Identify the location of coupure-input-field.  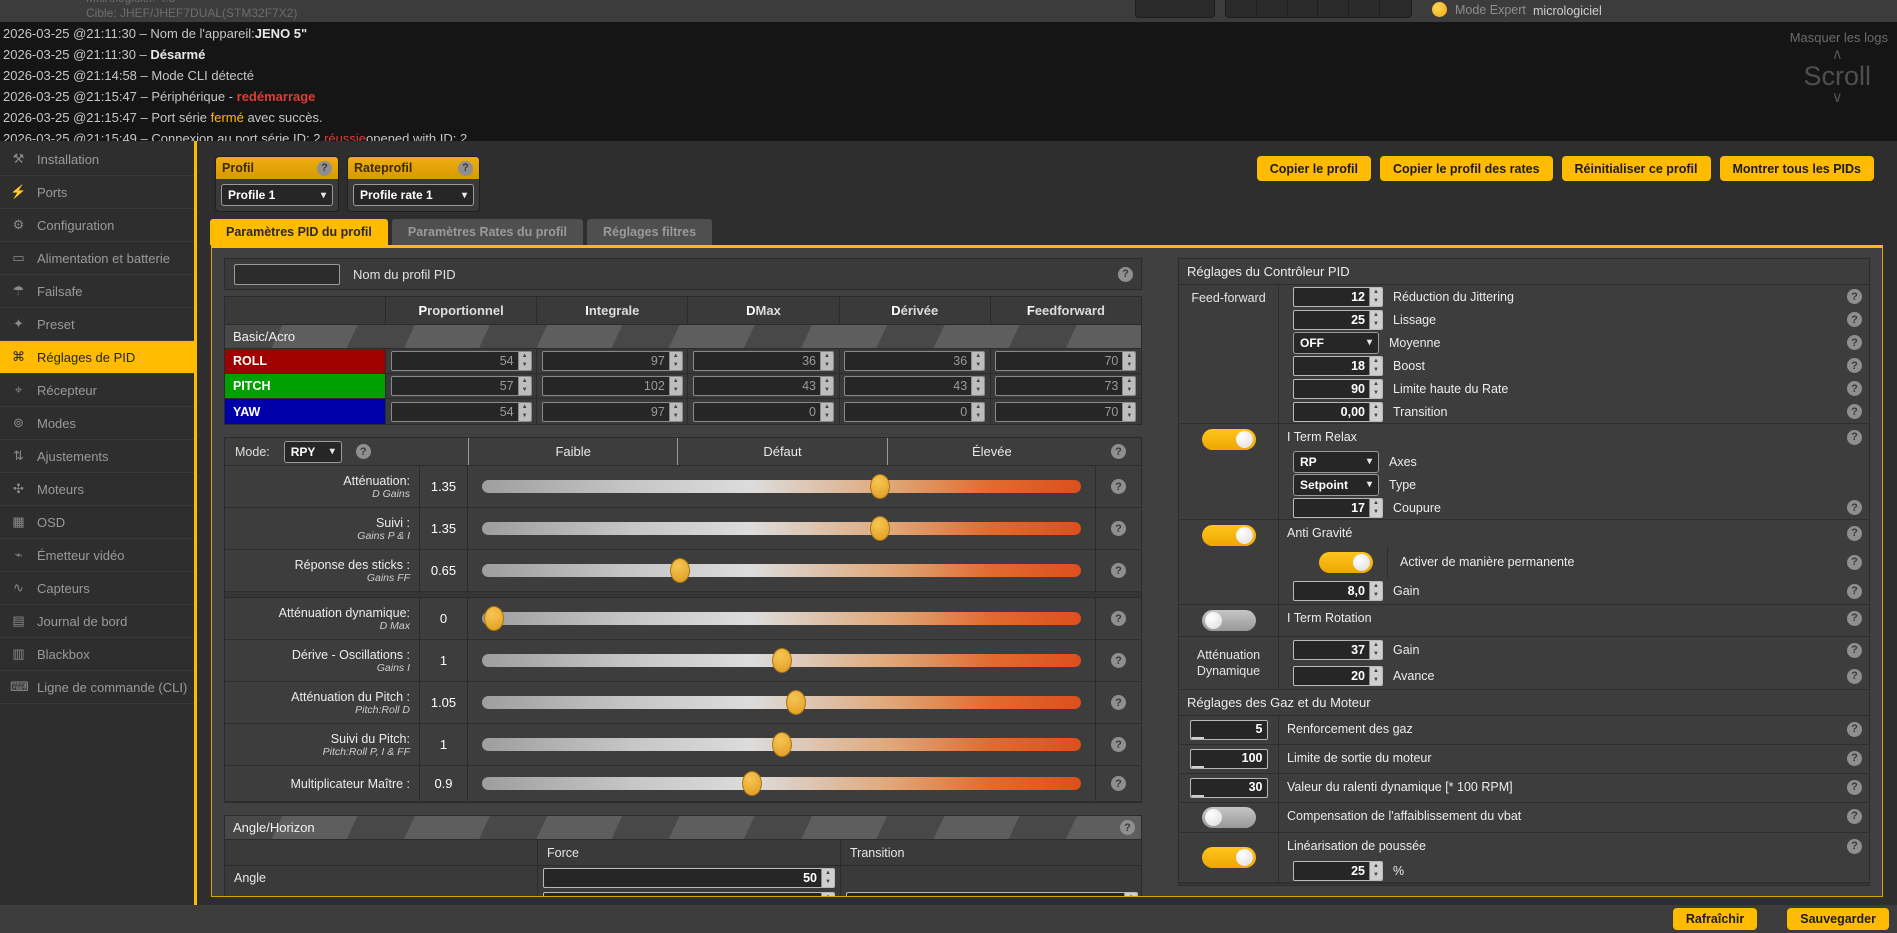
(1331, 507).